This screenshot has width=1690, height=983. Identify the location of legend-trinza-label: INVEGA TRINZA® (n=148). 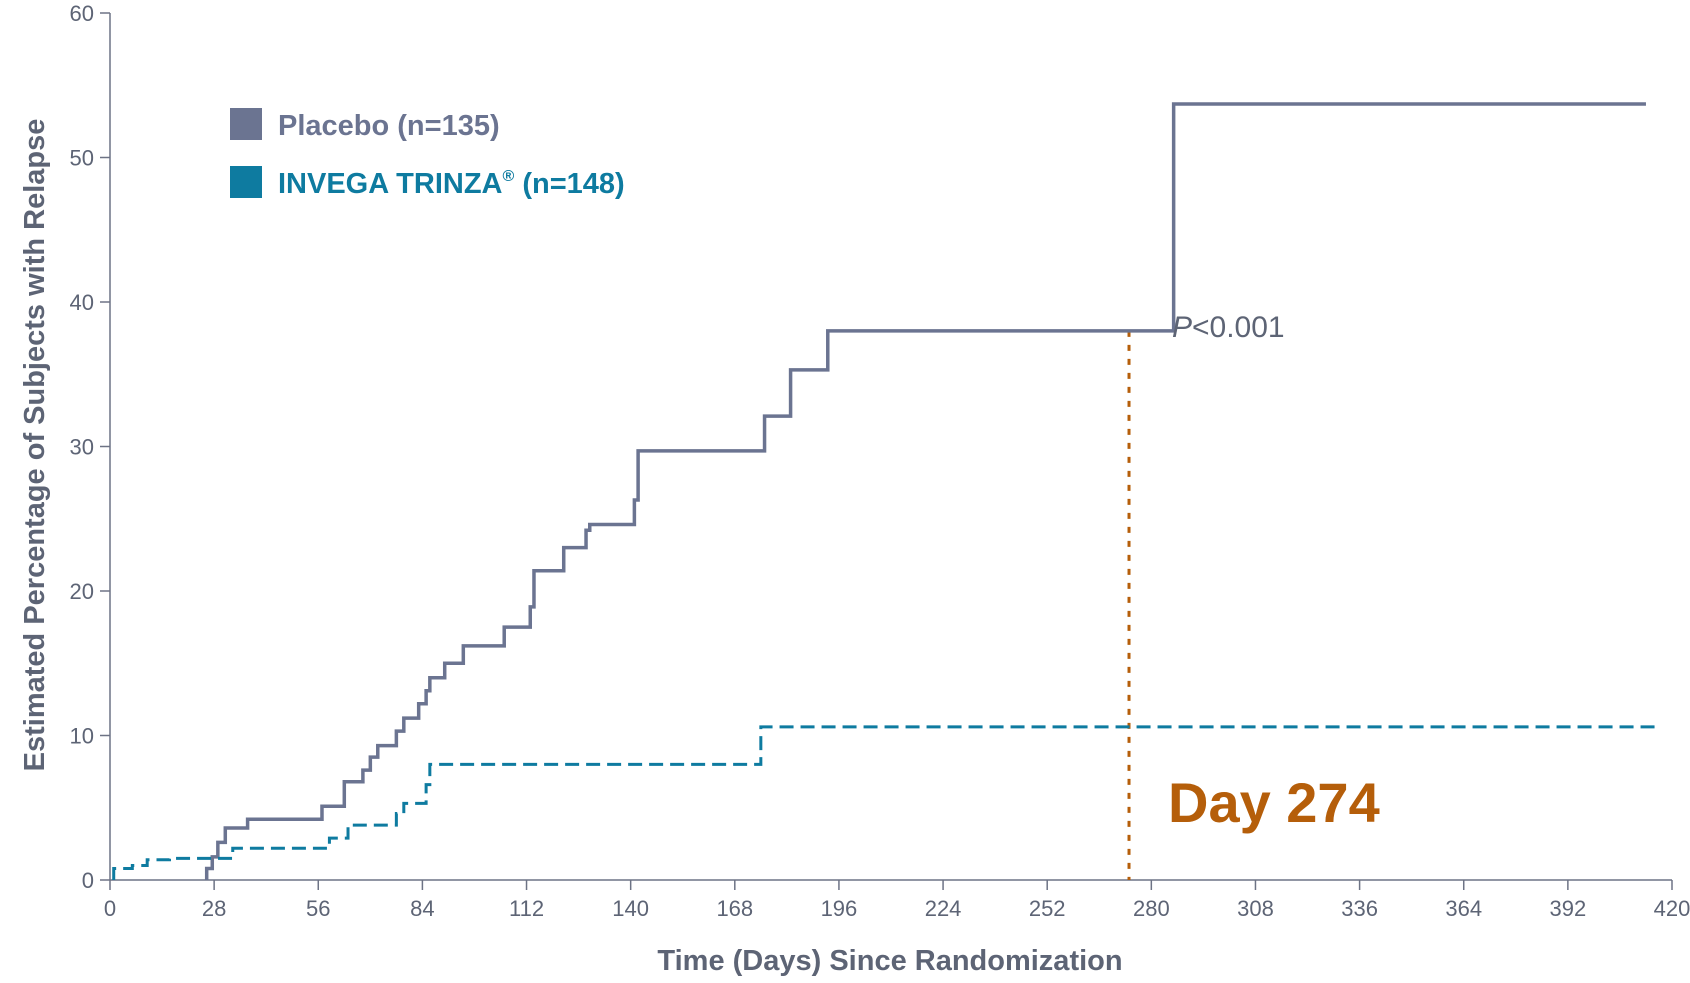
(451, 184).